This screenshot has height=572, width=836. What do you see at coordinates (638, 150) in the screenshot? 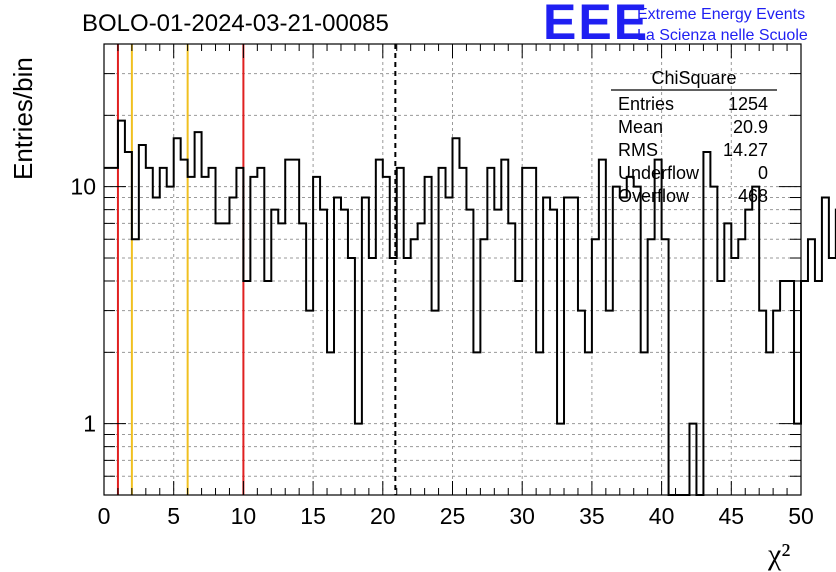
I see `stats-label-rms: RMS` at bounding box center [638, 150].